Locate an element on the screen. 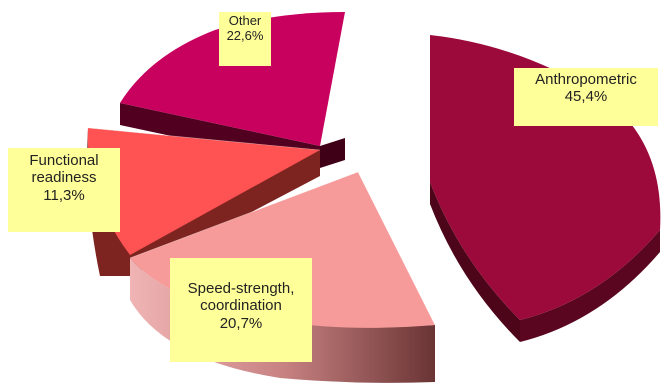  data-label-speed-strength: Speed-strength, coordination 20,7% is located at coordinates (241, 310).